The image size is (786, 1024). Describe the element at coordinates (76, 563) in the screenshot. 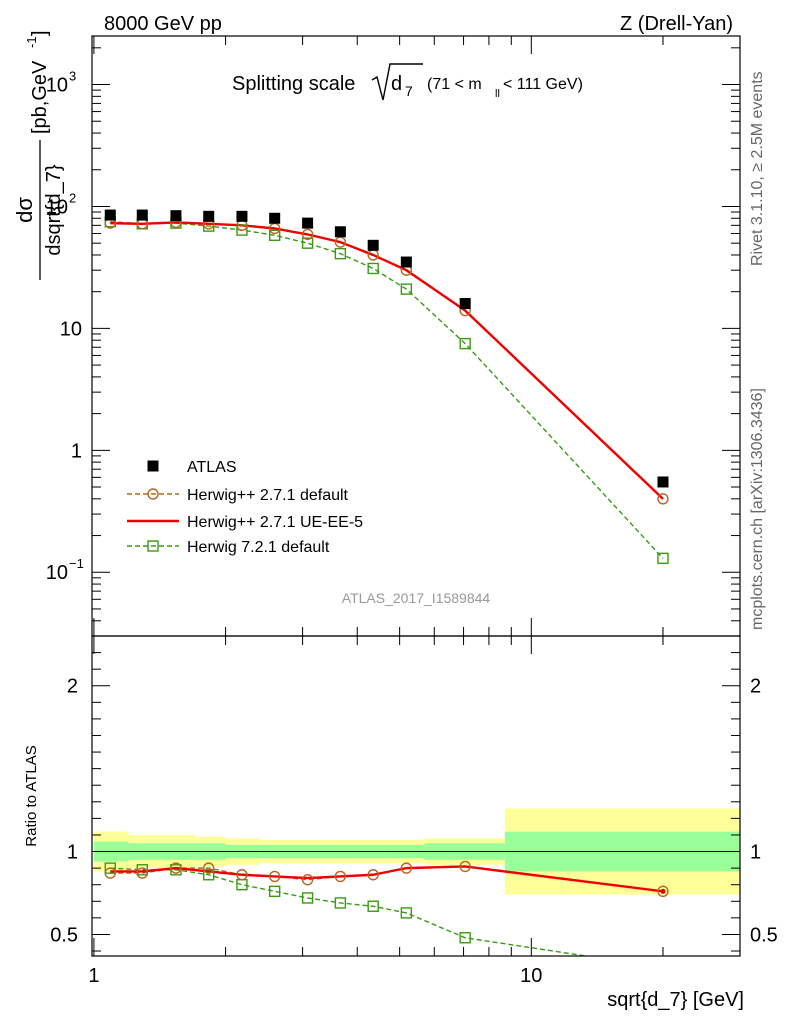

I see `y-tick-label-exponent: −1` at that location.